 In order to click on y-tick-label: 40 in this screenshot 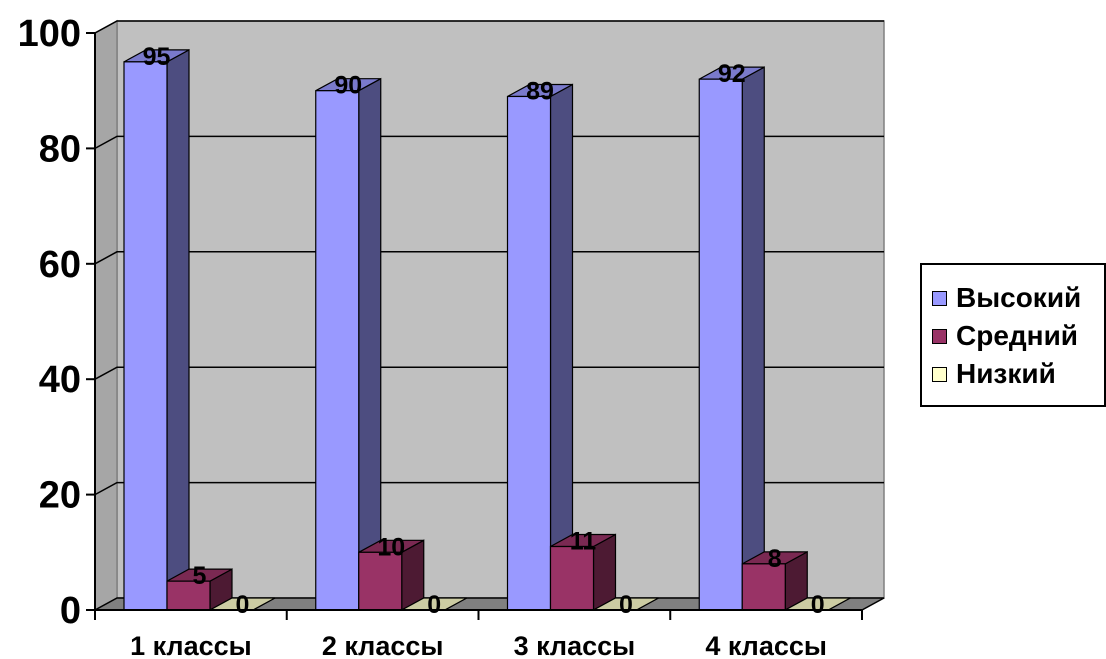, I will do `click(60, 380)`.